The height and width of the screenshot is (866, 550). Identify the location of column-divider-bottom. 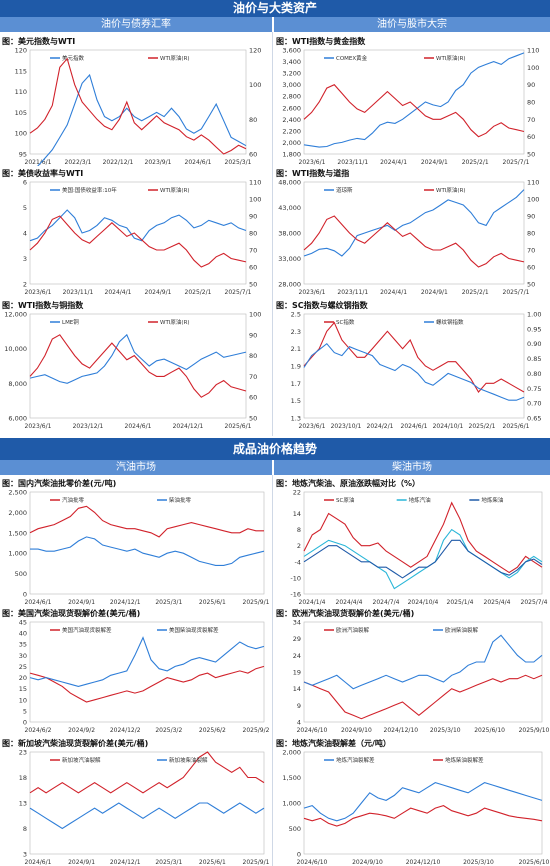
(272, 670).